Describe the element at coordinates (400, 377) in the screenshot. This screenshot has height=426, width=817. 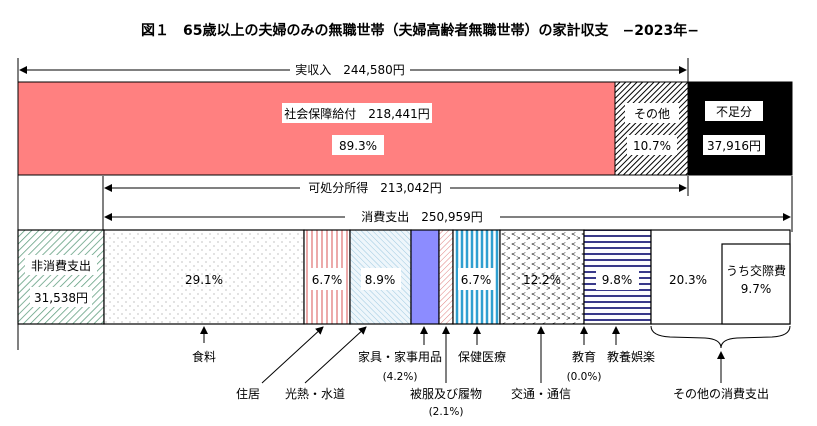
I see `furniture-pct: (4.2%)` at that location.